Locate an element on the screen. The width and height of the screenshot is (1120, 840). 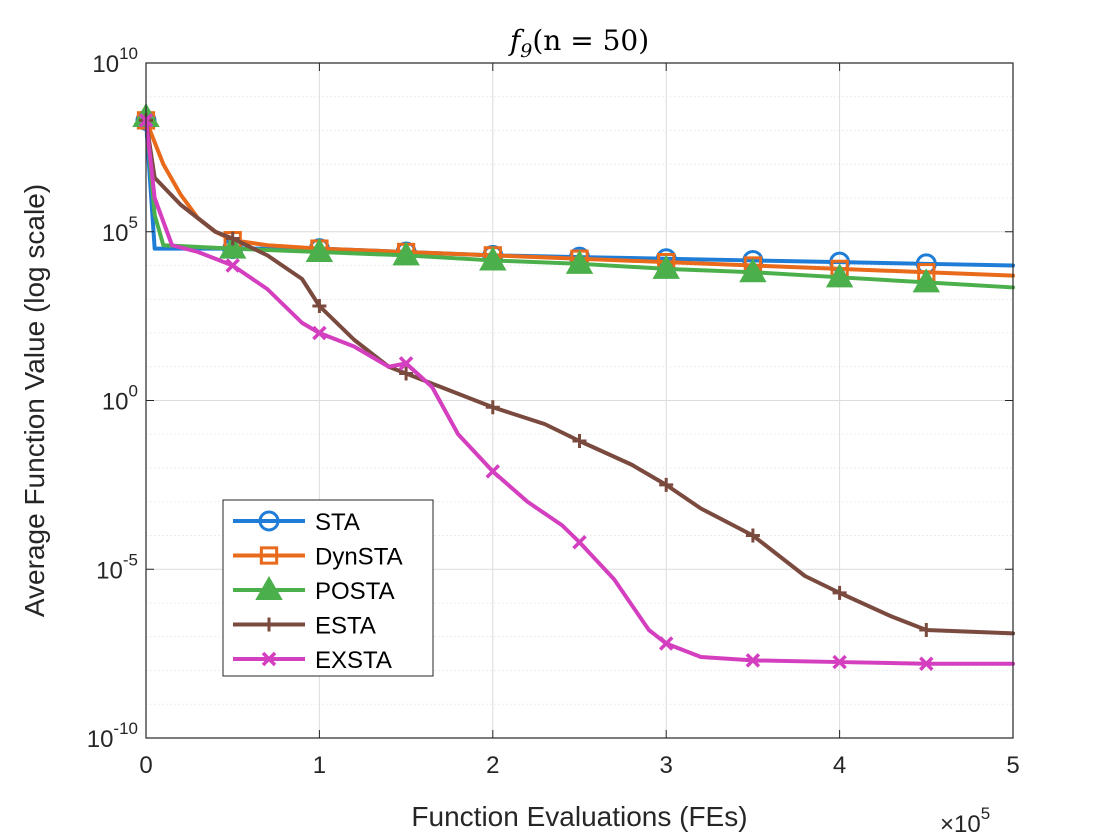
y-tick-label: 10⁰ is located at coordinates (120, 399).